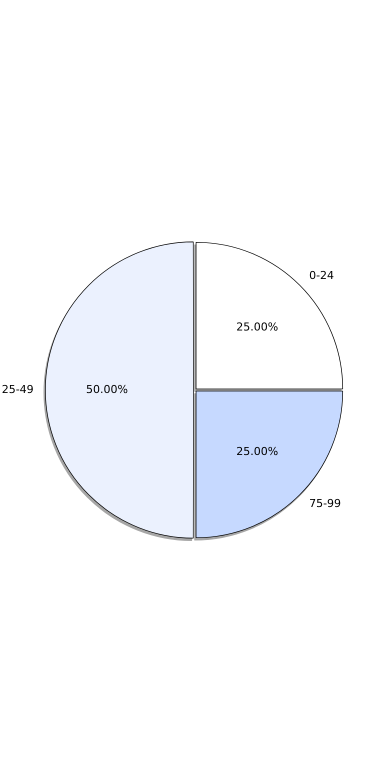 The width and height of the screenshot is (390, 780). Describe the element at coordinates (18, 389) in the screenshot. I see `slice-label: 25-49` at that location.